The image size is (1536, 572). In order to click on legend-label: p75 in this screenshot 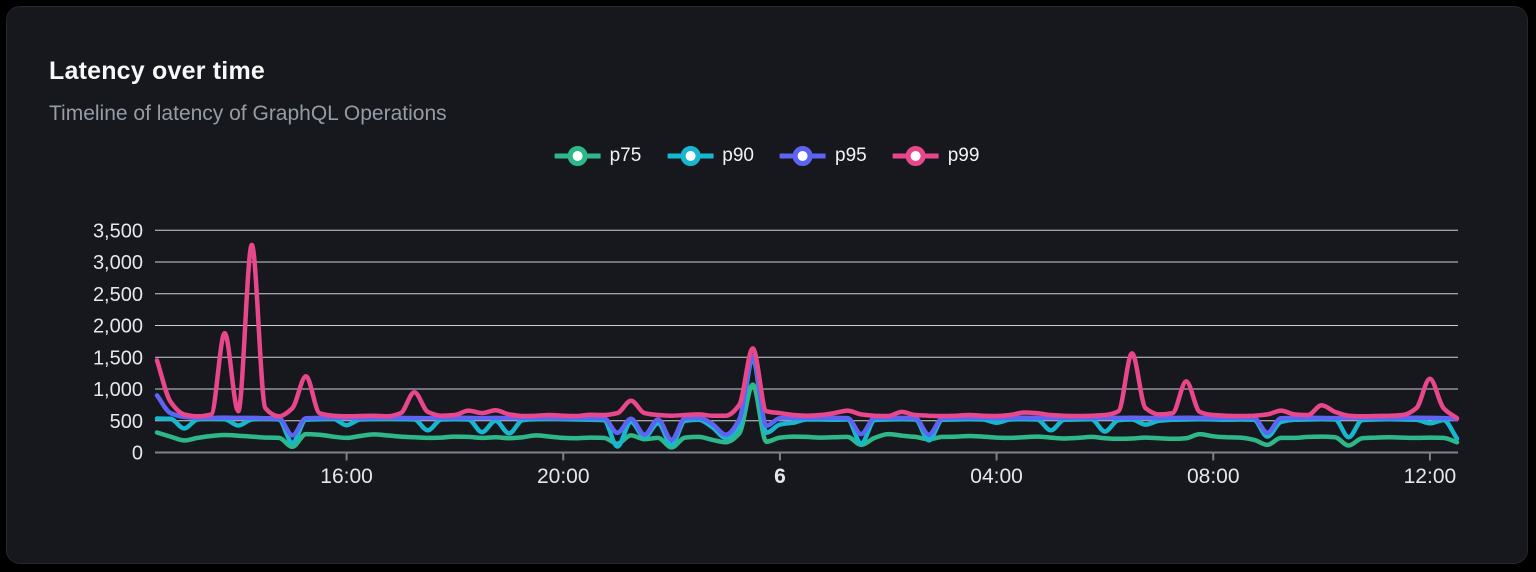, I will do `click(625, 155)`.